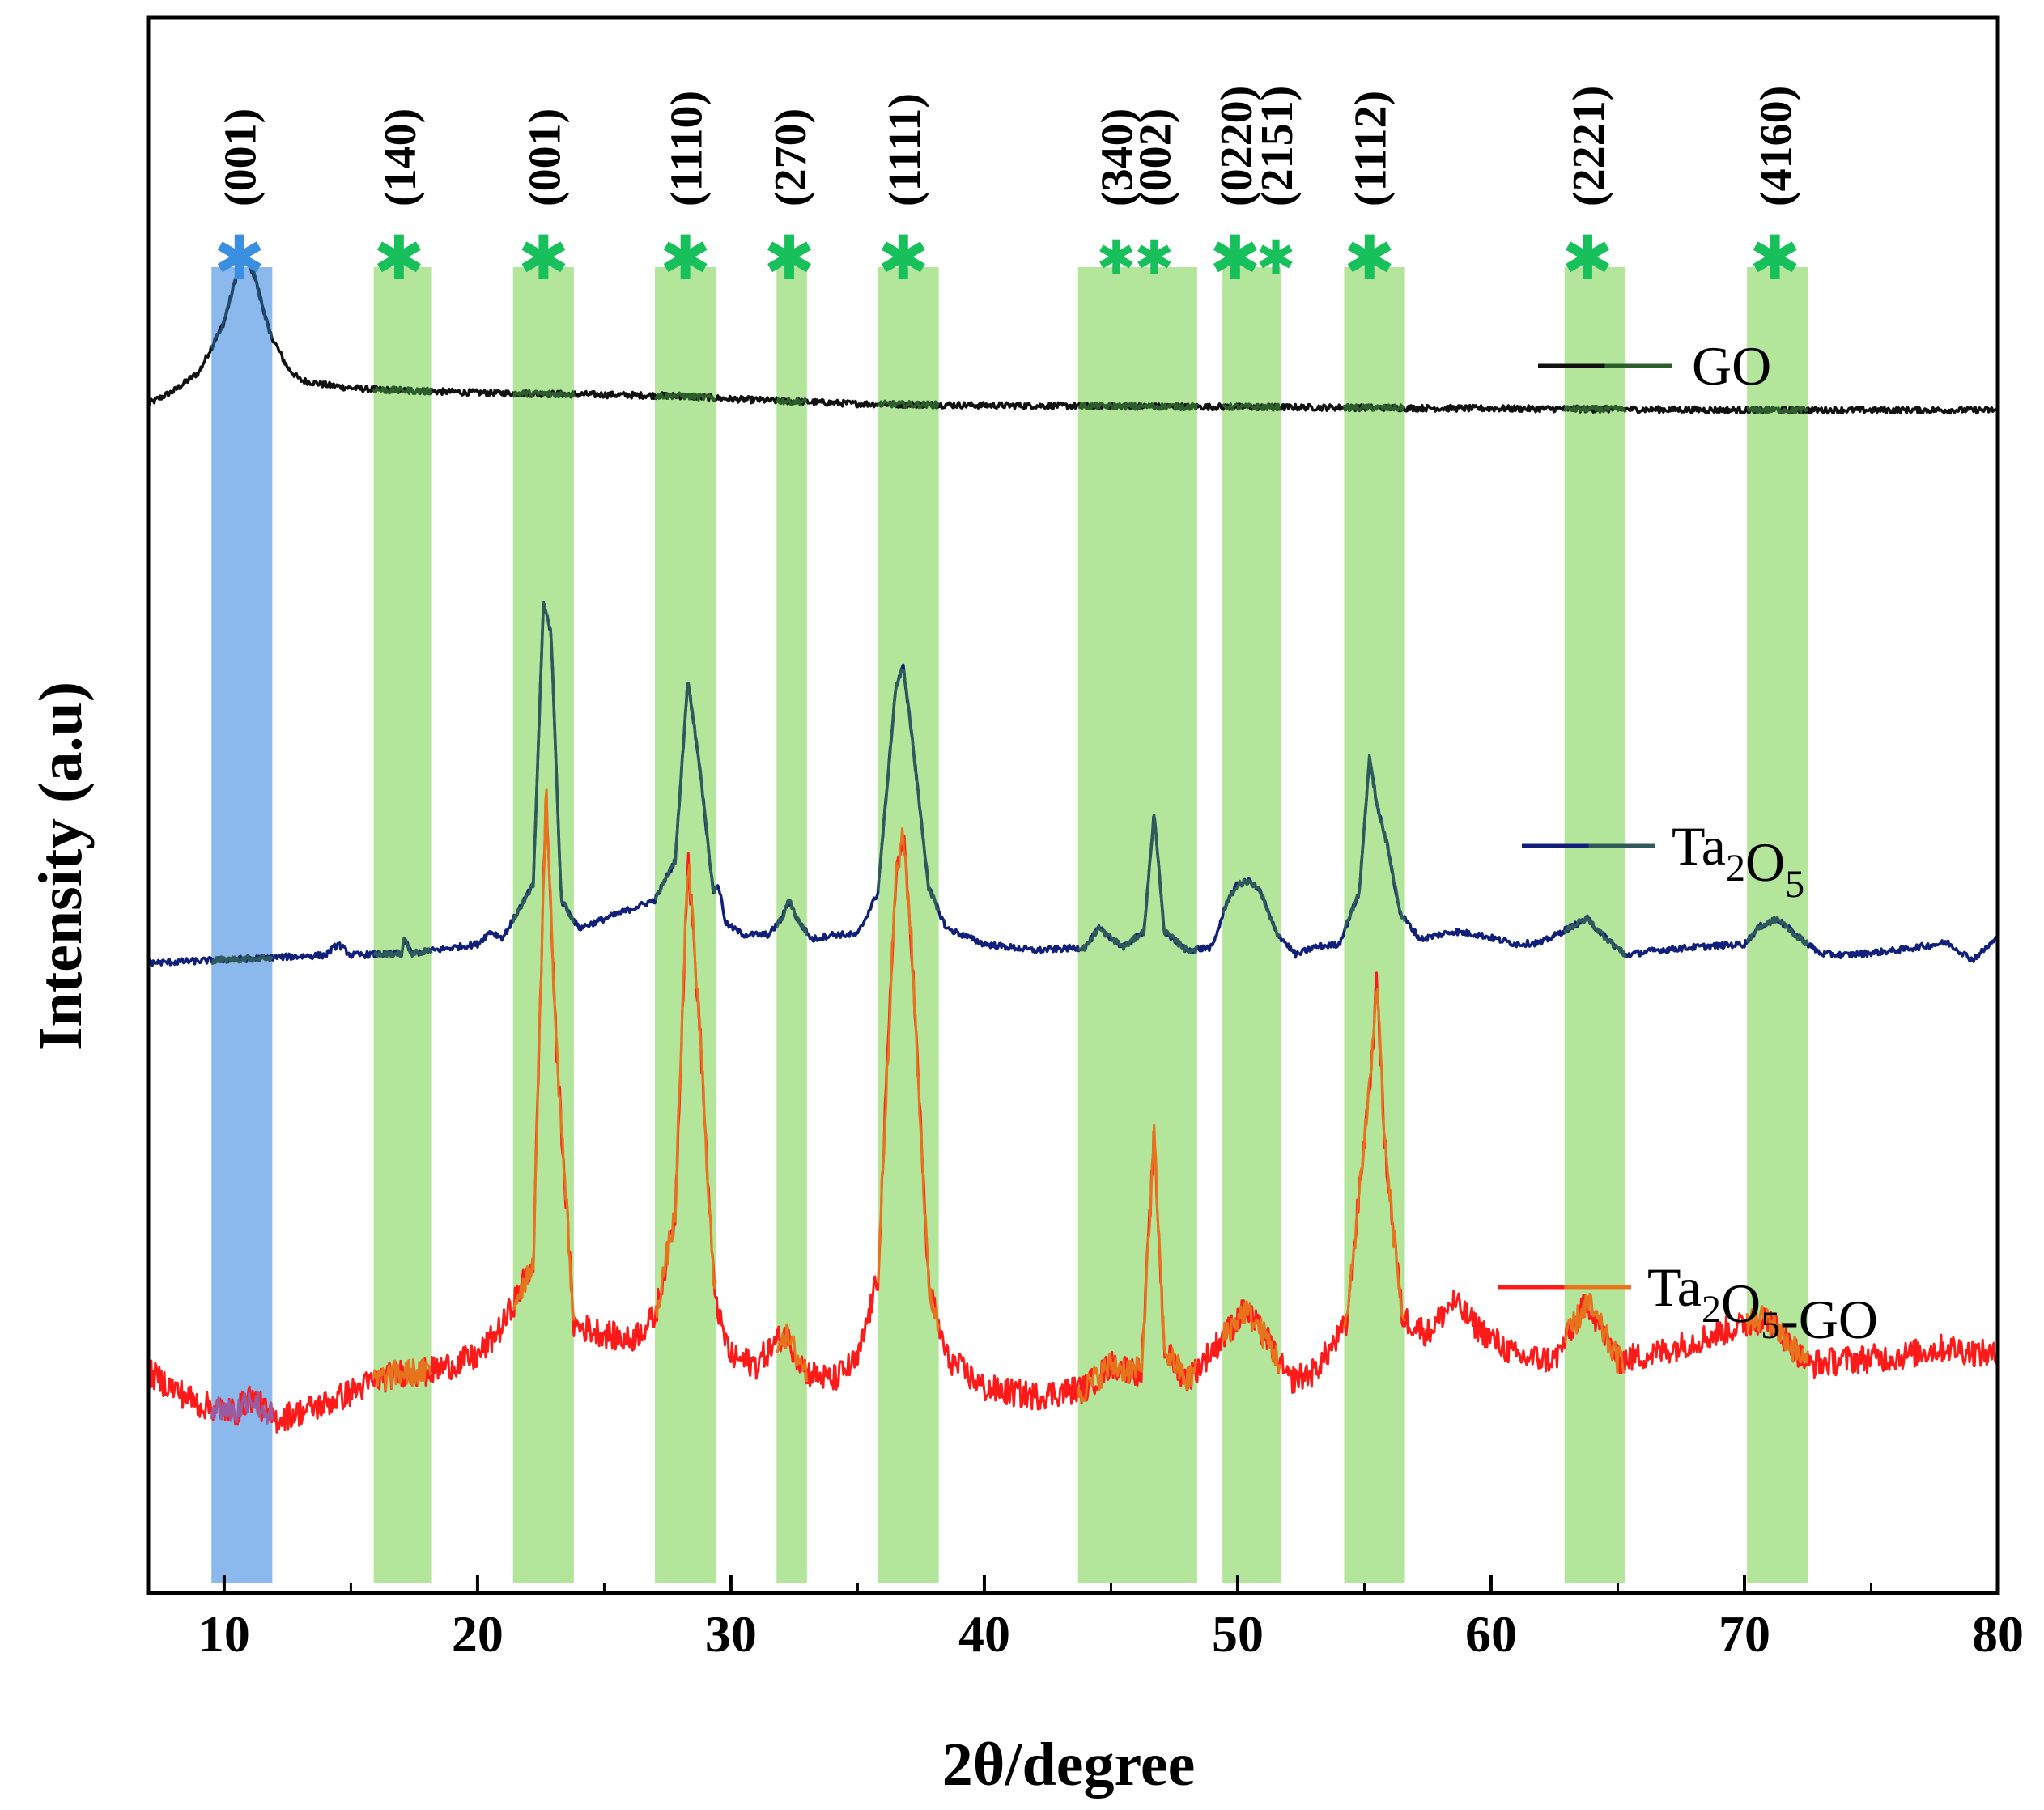  I want to click on band-label-1112: (1112), so click(1371, 148).